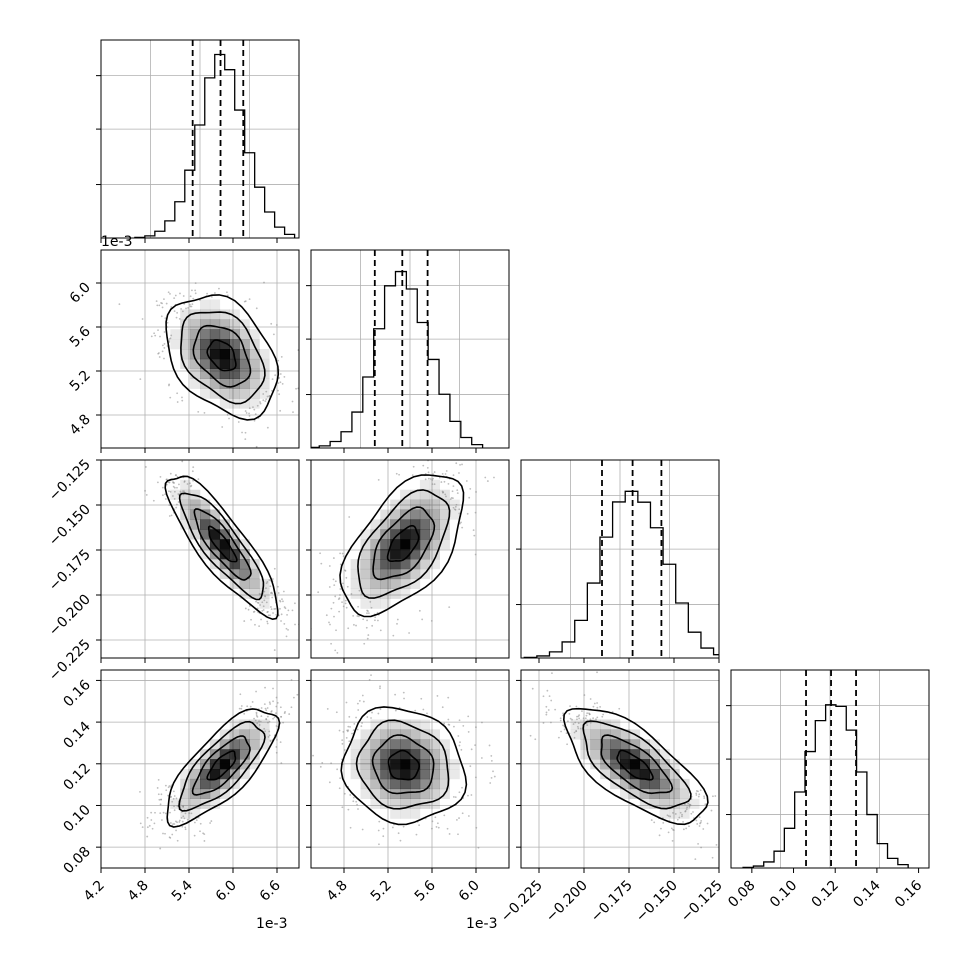 Image resolution: width=970 pixels, height=970 pixels. What do you see at coordinates (402, 546) in the screenshot?
I see `contour-group` at bounding box center [402, 546].